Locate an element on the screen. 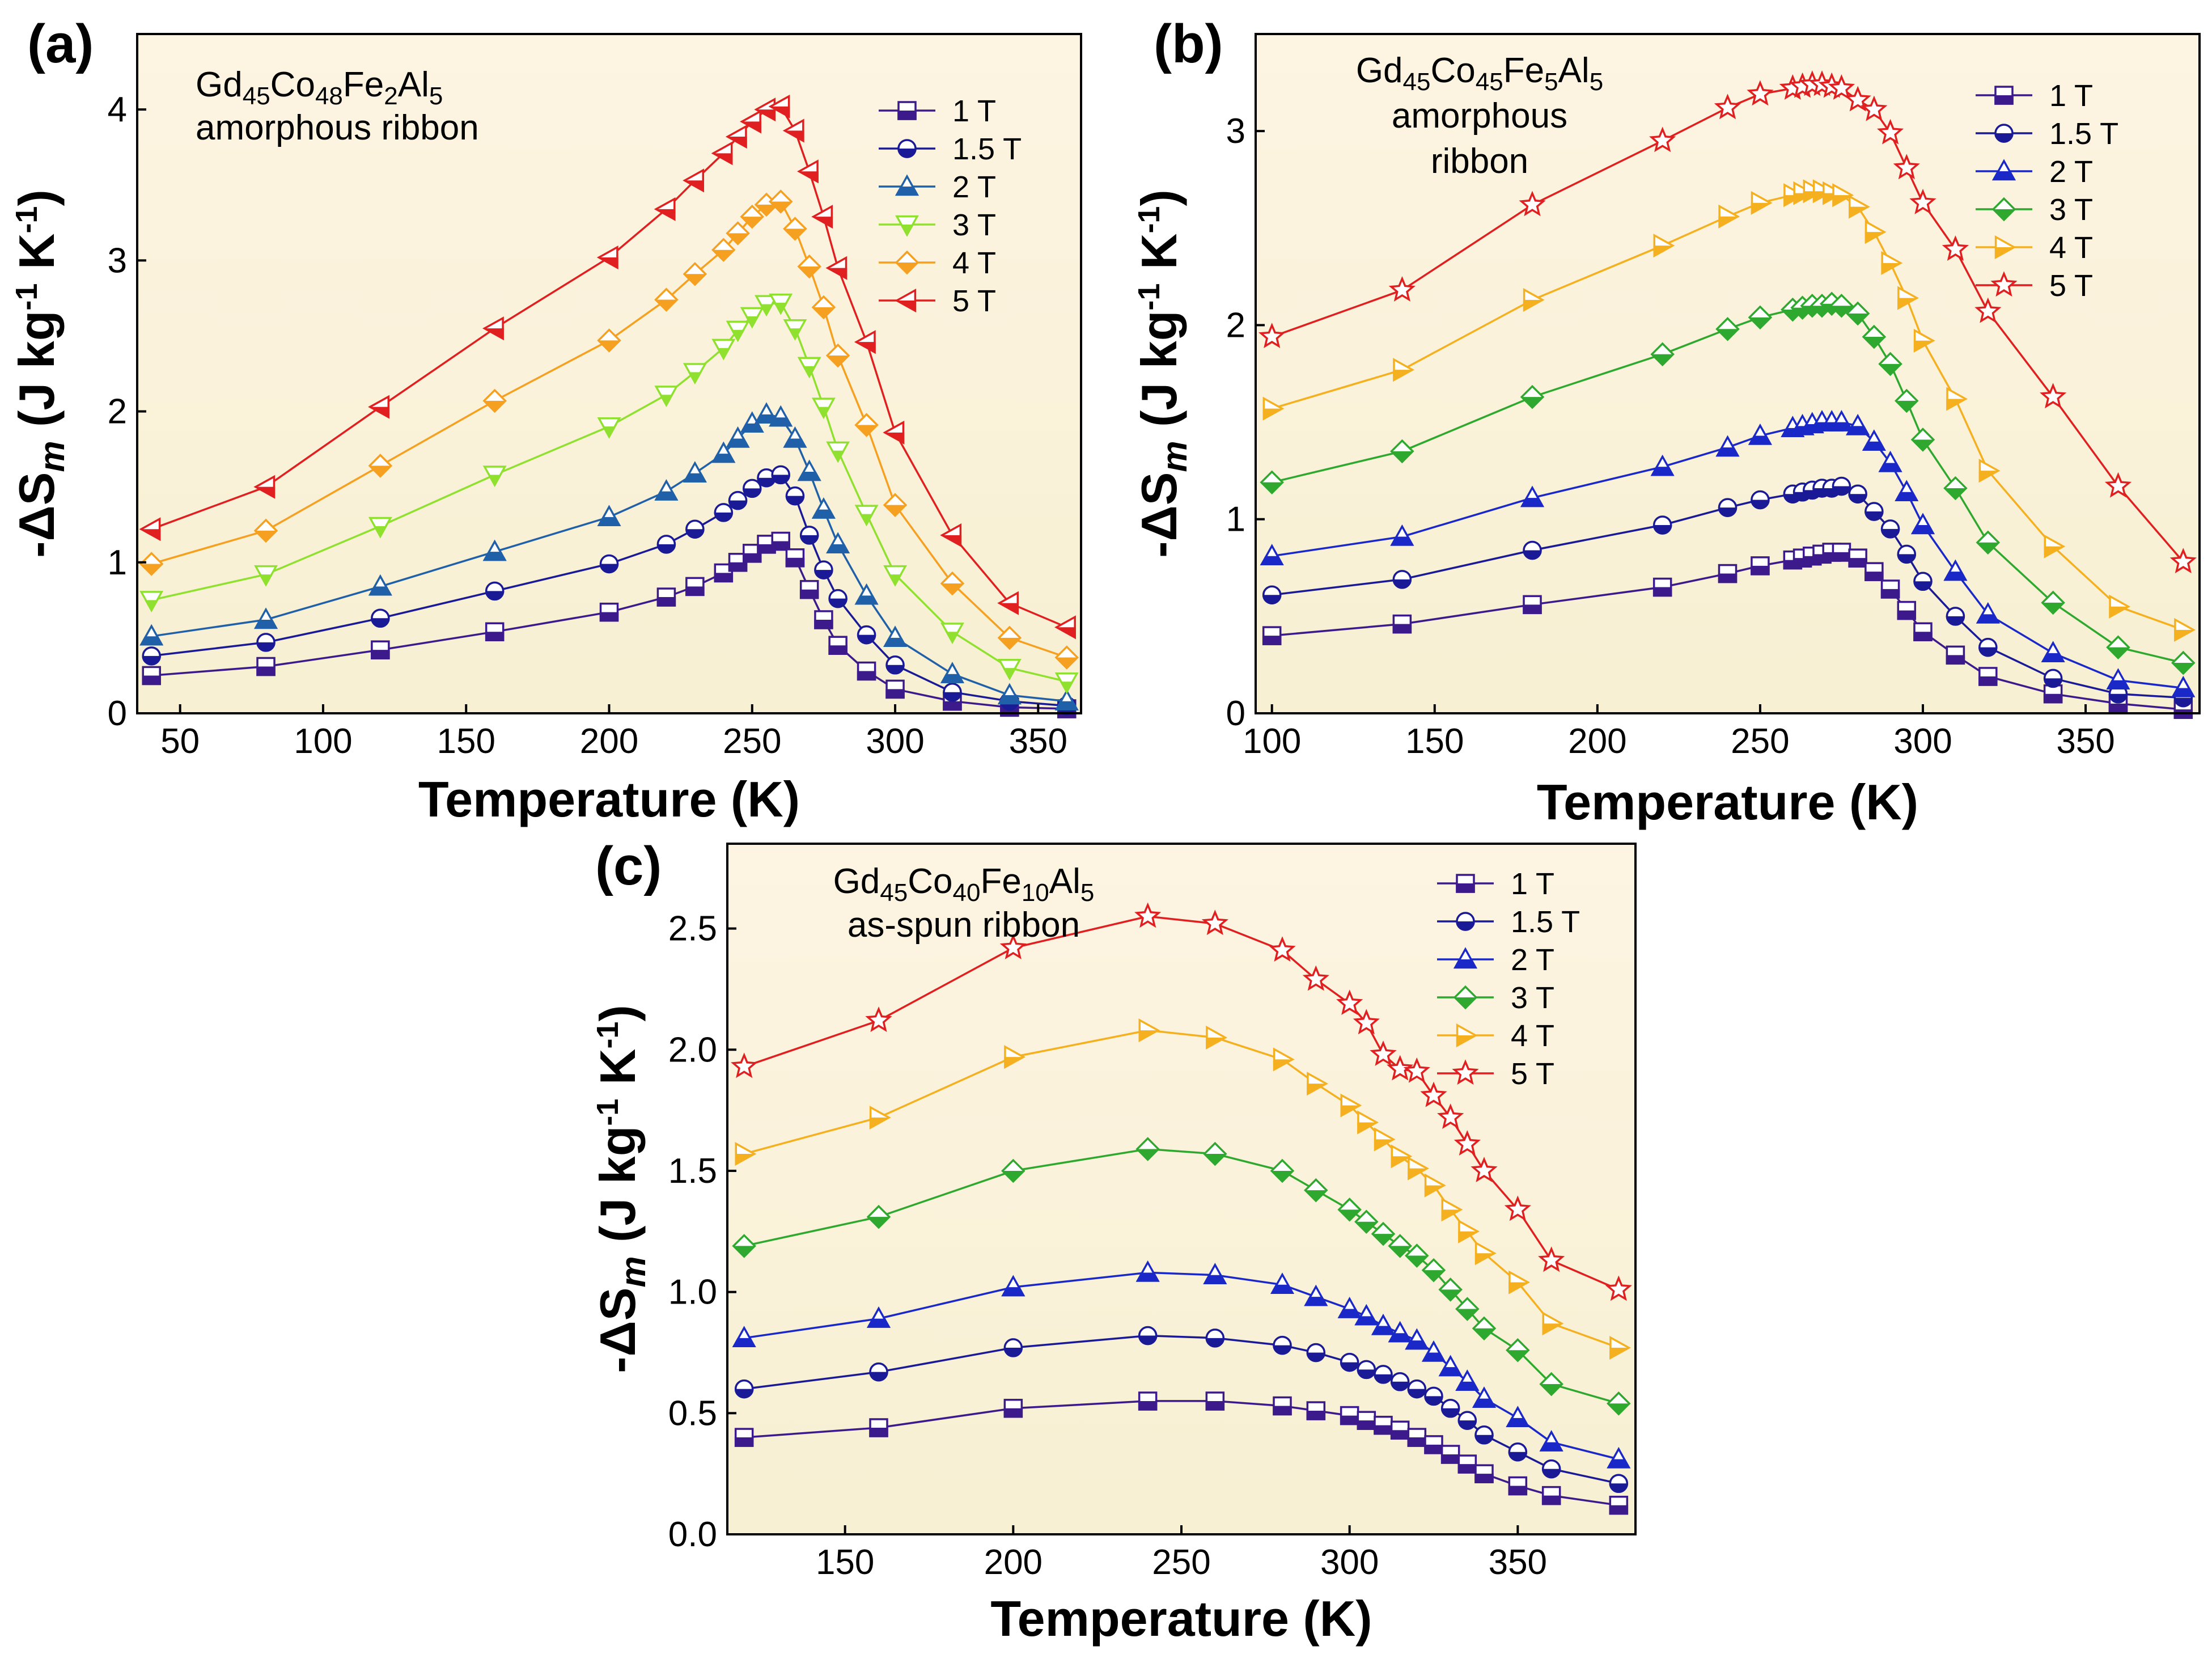  annotation-text: ribbon is located at coordinates (1479, 161).